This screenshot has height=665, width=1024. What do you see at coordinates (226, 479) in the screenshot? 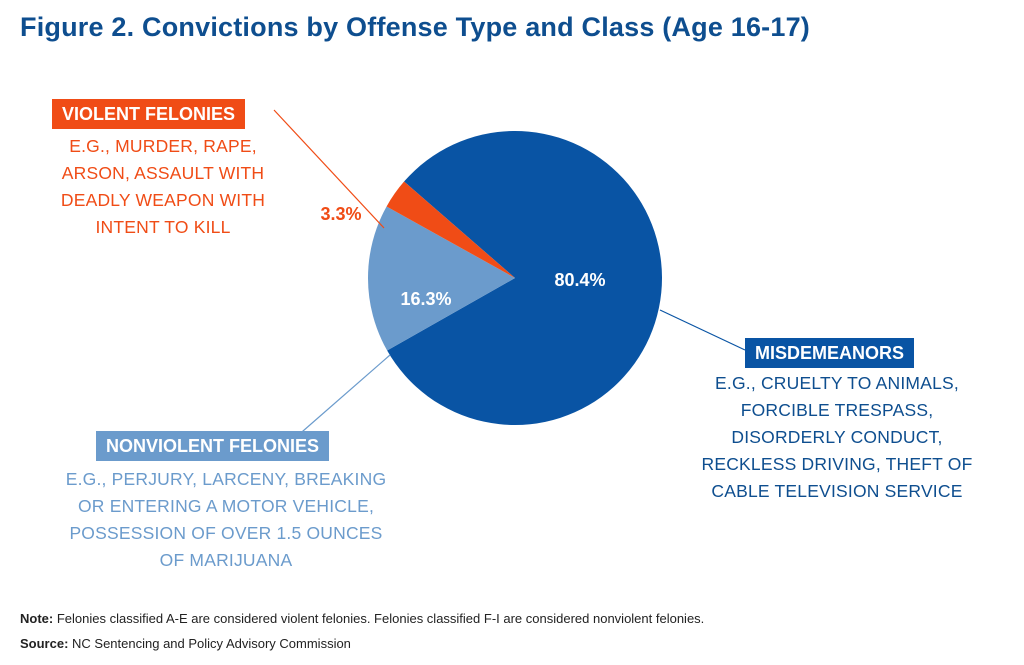
I see `nonviolent-description-line: E.G., PERJURY, LARCENY, BREAKING` at bounding box center [226, 479].